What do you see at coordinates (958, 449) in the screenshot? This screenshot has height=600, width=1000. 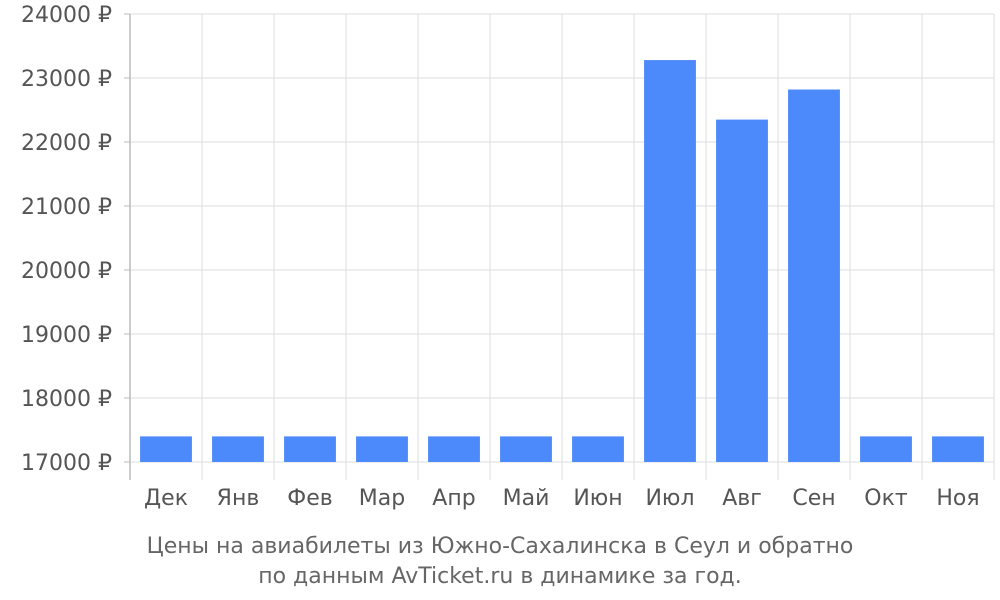 I see `bar-Ноя` at bounding box center [958, 449].